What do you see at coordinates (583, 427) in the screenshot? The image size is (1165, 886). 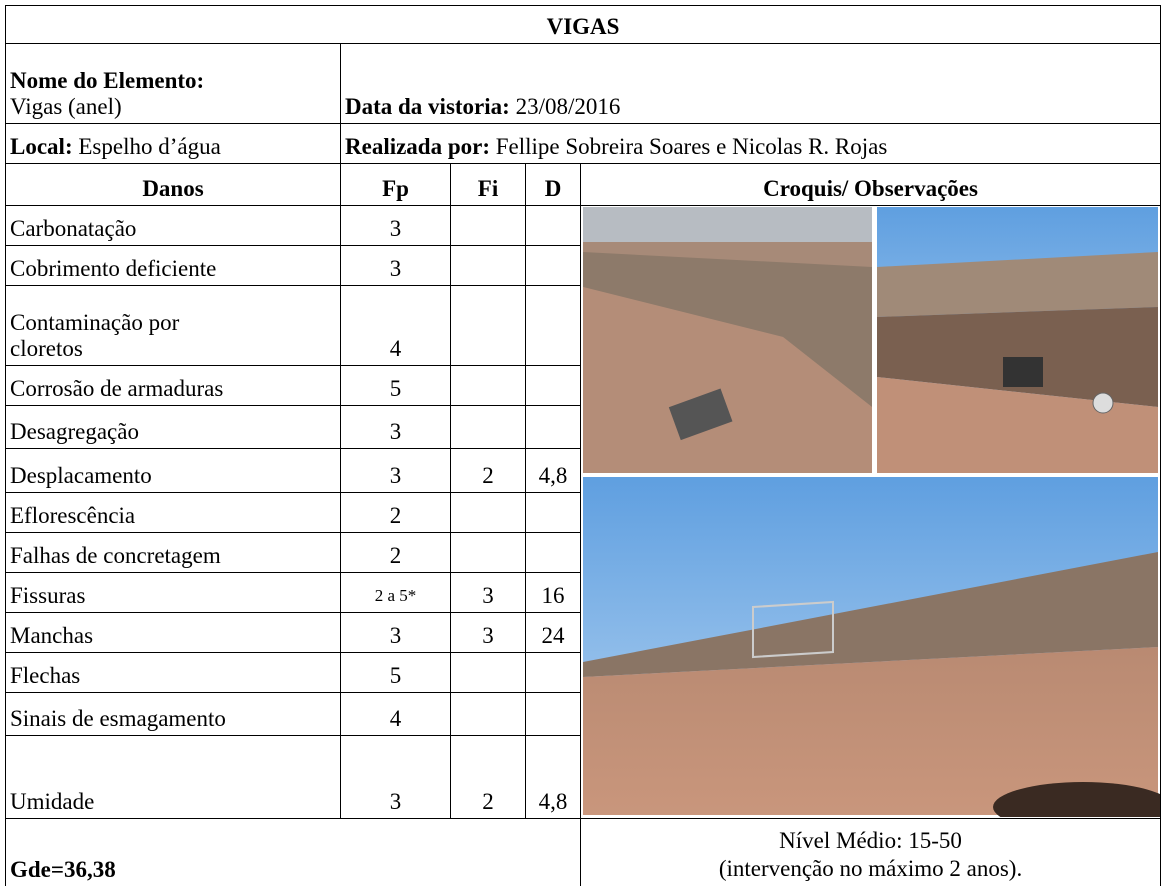 I see `table-row: Desagregação 3` at bounding box center [583, 427].